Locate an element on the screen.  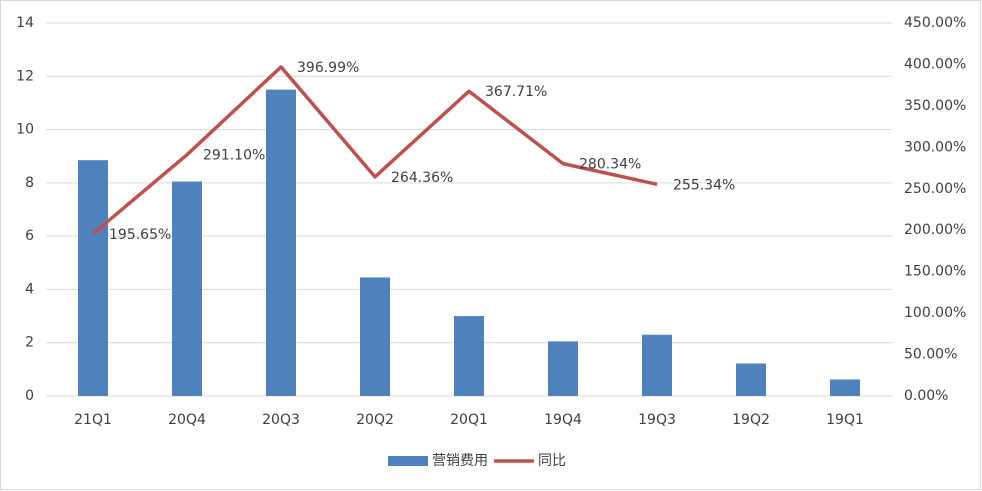
y-tick-label: 14 is located at coordinates (25, 23).